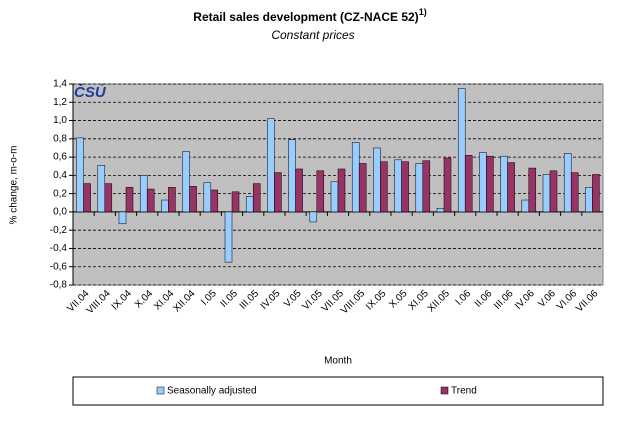 The width and height of the screenshot is (641, 445). What do you see at coordinates (484, 299) in the screenshot?
I see `x-tick-label: II.06` at bounding box center [484, 299].